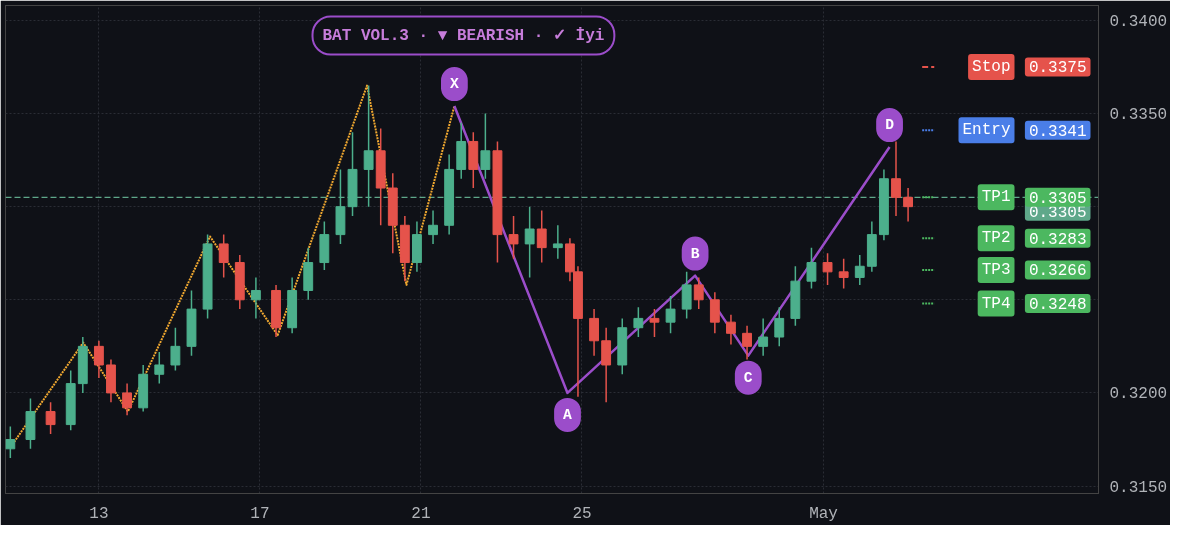 The image size is (1200, 535). What do you see at coordinates (421, 513) in the screenshot?
I see `x-tick-label: 21` at bounding box center [421, 513].